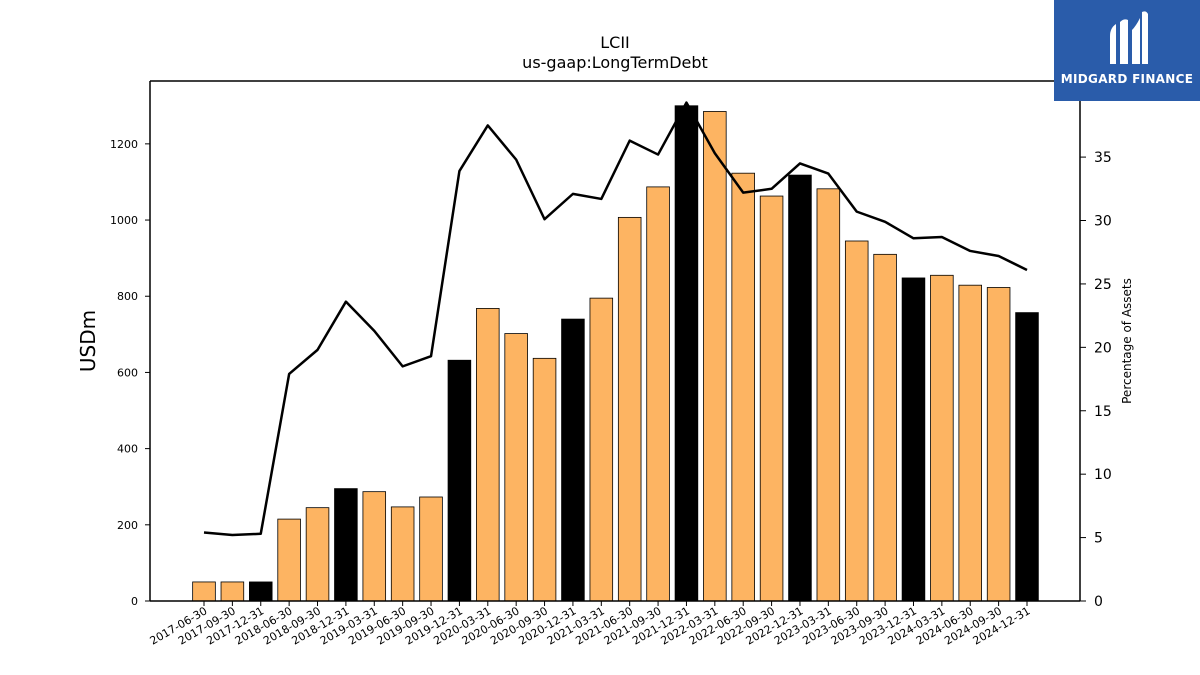 This screenshot has width=1200, height=675. Describe the element at coordinates (134, 601) in the screenshot. I see `y-tick-label: 0` at that location.